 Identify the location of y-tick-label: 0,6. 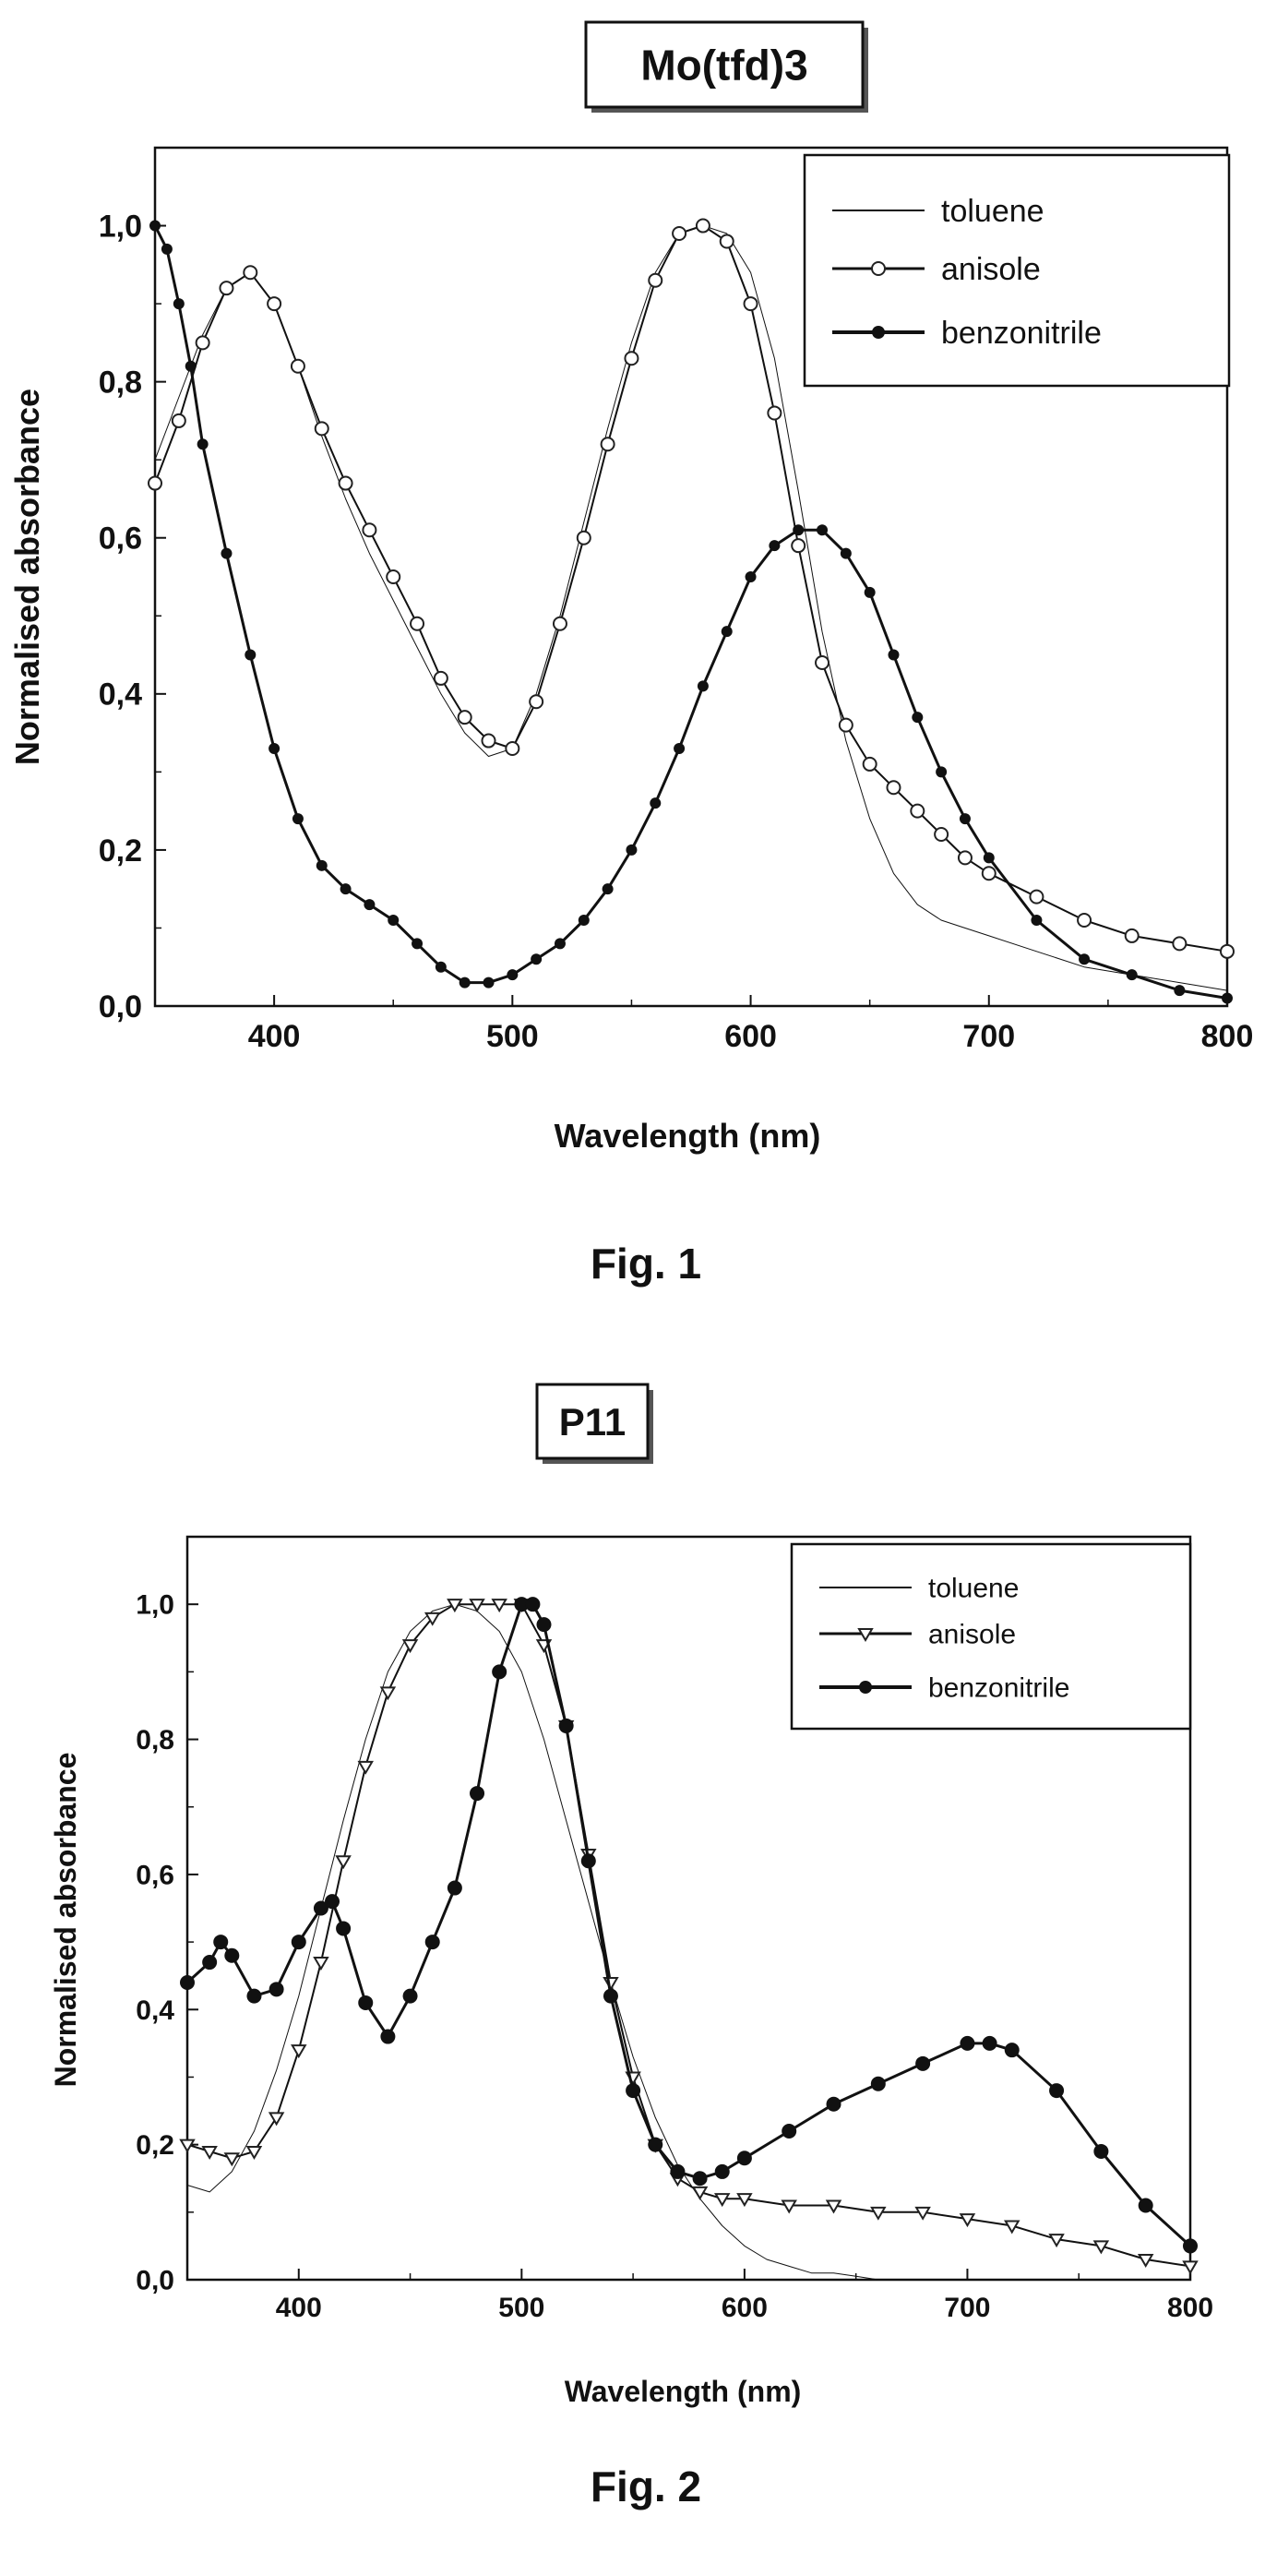
(155, 1875).